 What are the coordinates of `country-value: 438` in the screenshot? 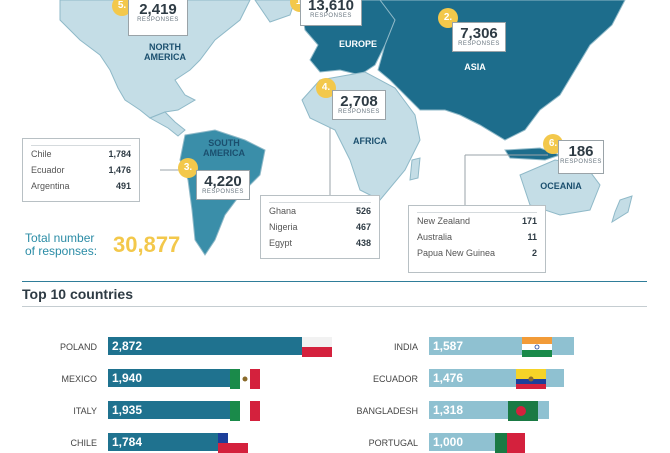 It's located at (363, 243).